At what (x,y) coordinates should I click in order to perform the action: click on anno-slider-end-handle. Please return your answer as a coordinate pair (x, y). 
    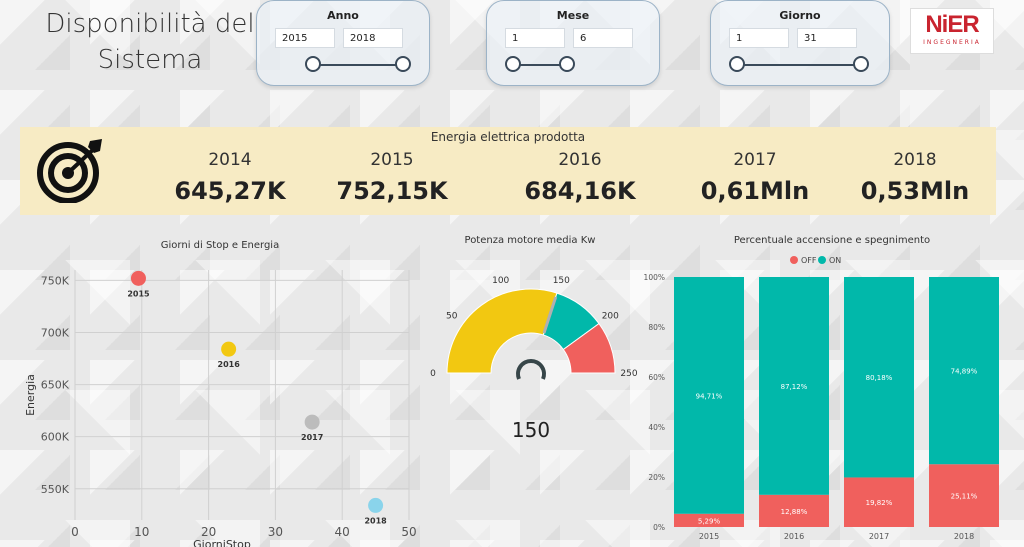
    Looking at the image, I should click on (403, 64).